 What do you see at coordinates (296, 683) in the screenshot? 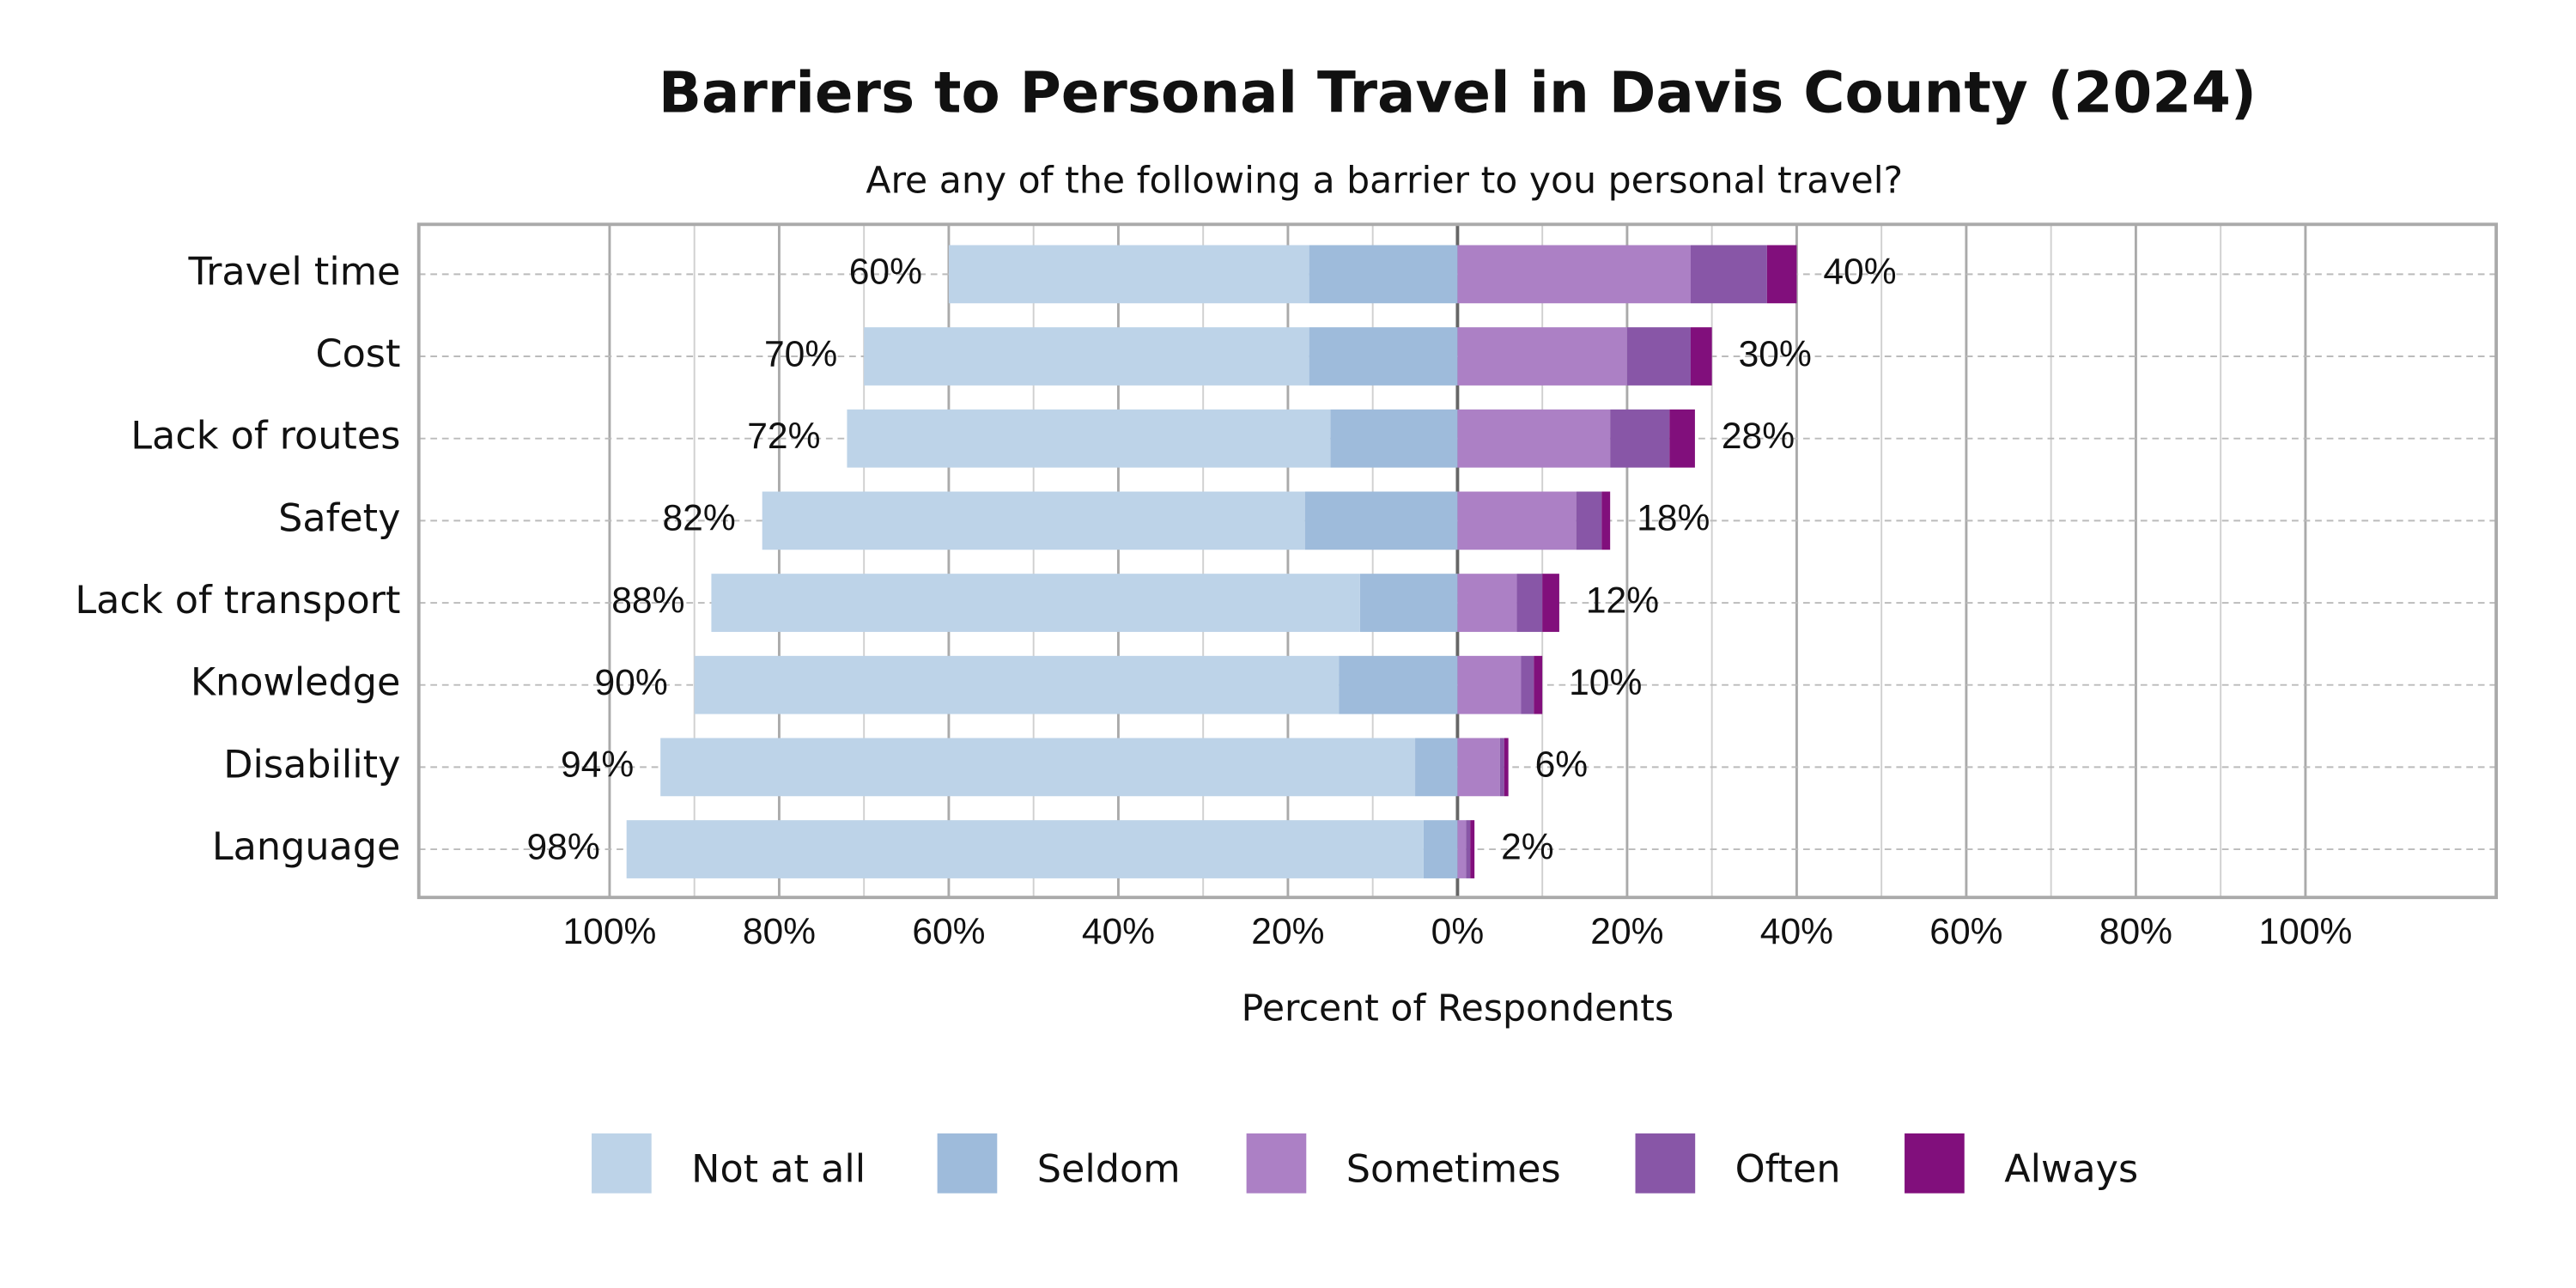
I see `y-tick-label: Knowledge` at bounding box center [296, 683].